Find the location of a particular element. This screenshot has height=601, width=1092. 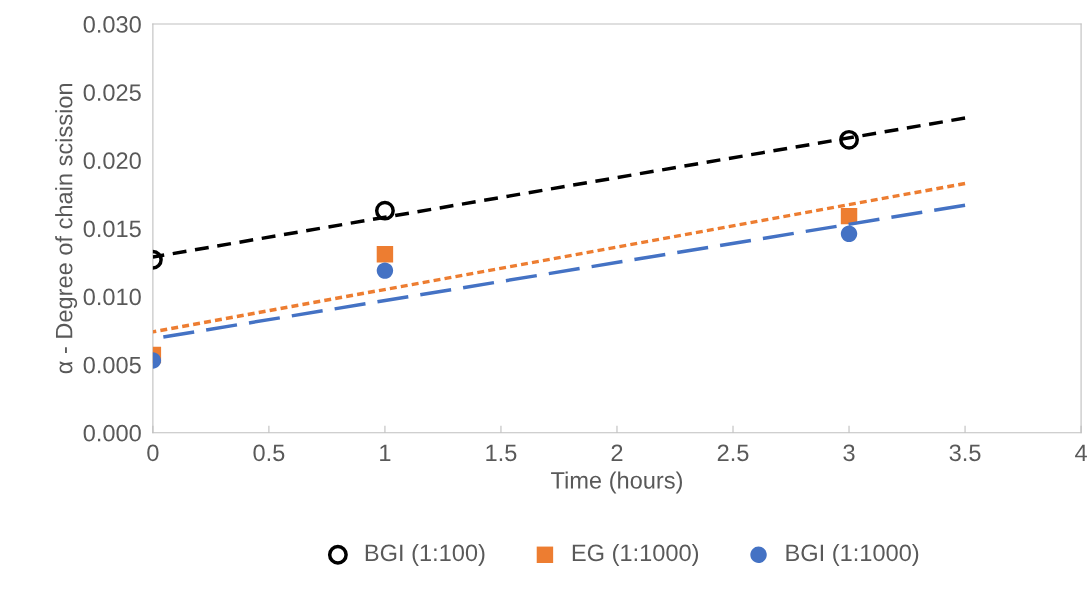

x-axis-title: Time (hours) is located at coordinates (616, 482).